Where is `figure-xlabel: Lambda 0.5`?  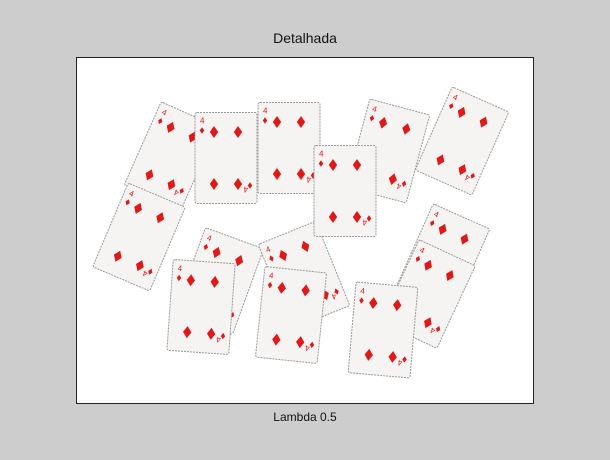
figure-xlabel: Lambda 0.5 is located at coordinates (305, 417).